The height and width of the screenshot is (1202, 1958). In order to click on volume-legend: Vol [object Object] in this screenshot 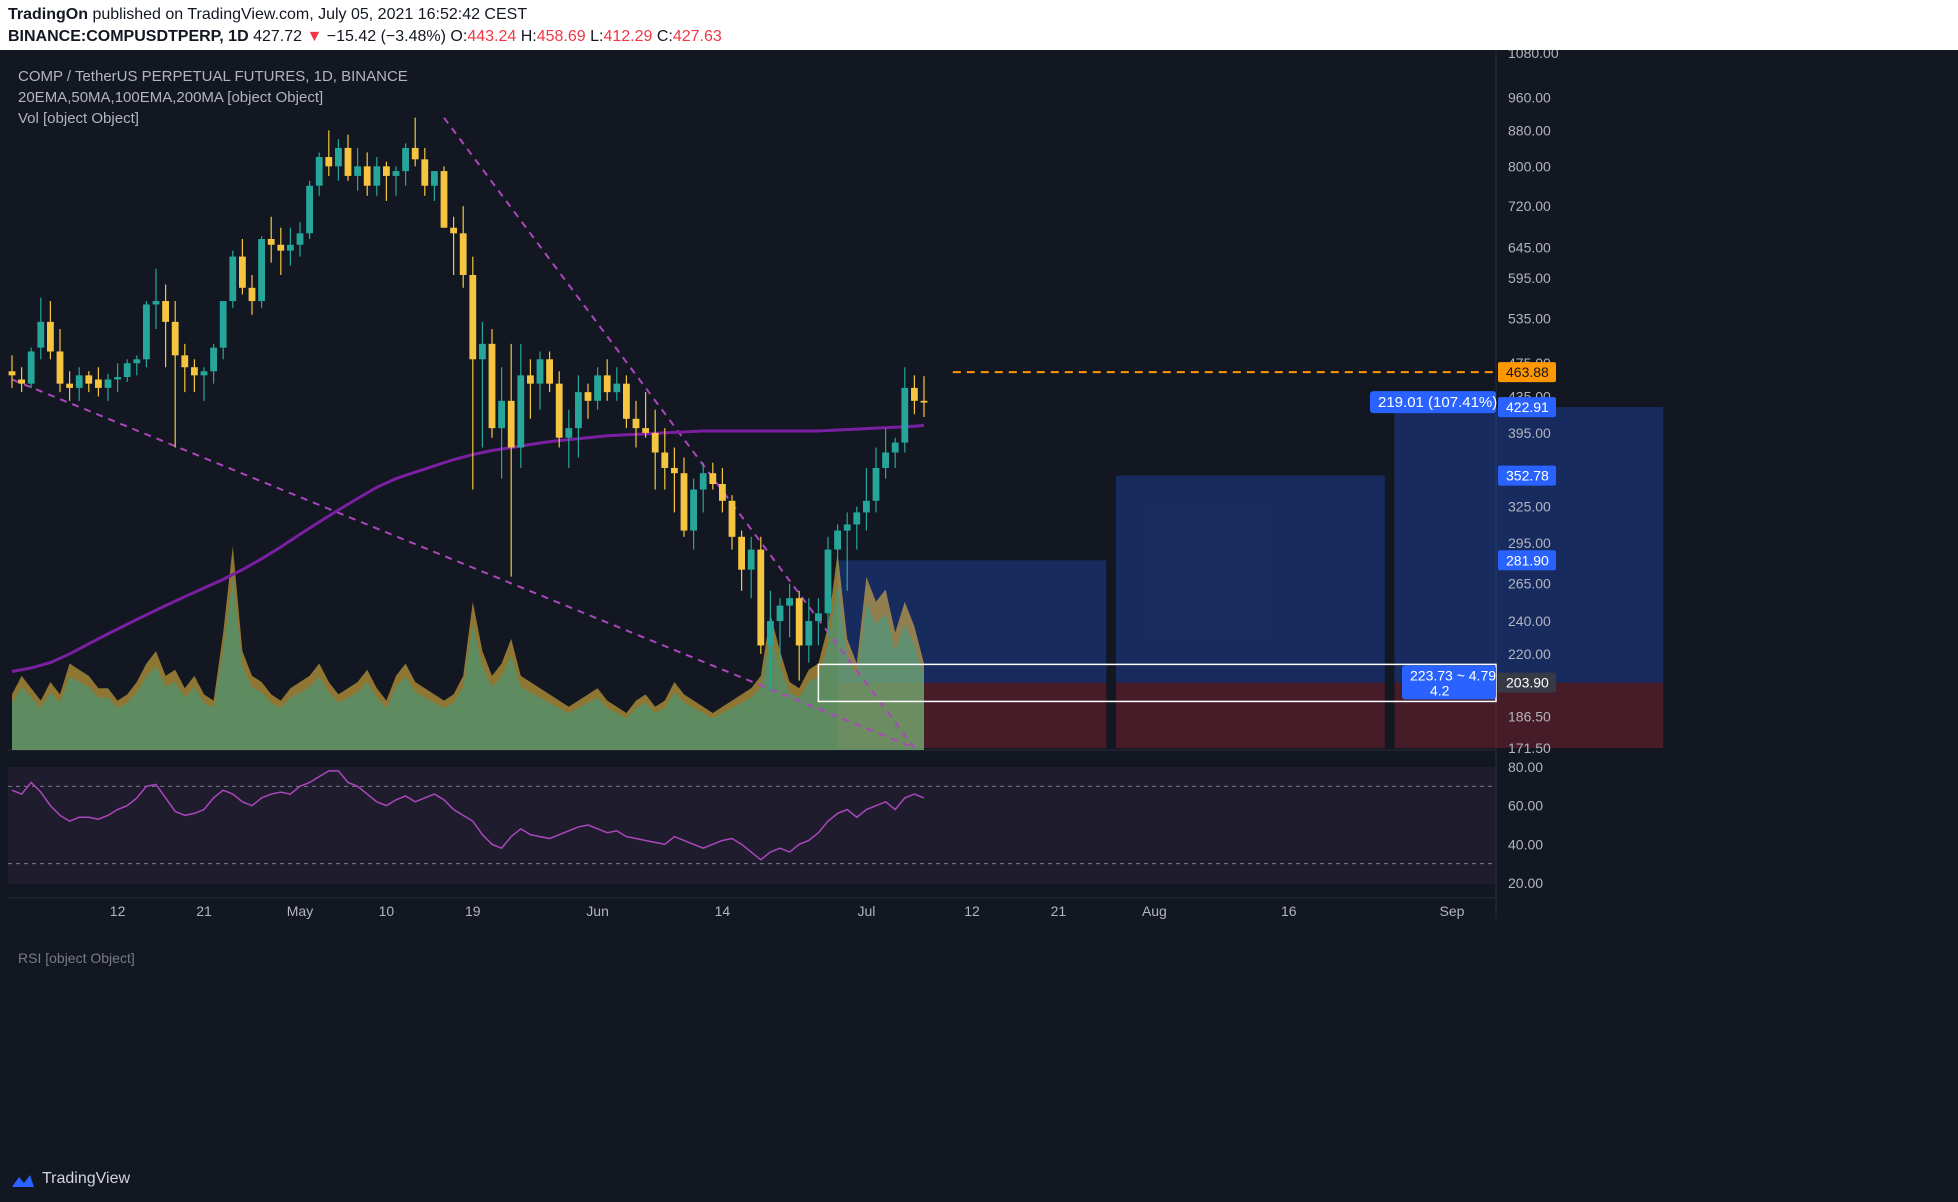, I will do `click(78, 118)`.